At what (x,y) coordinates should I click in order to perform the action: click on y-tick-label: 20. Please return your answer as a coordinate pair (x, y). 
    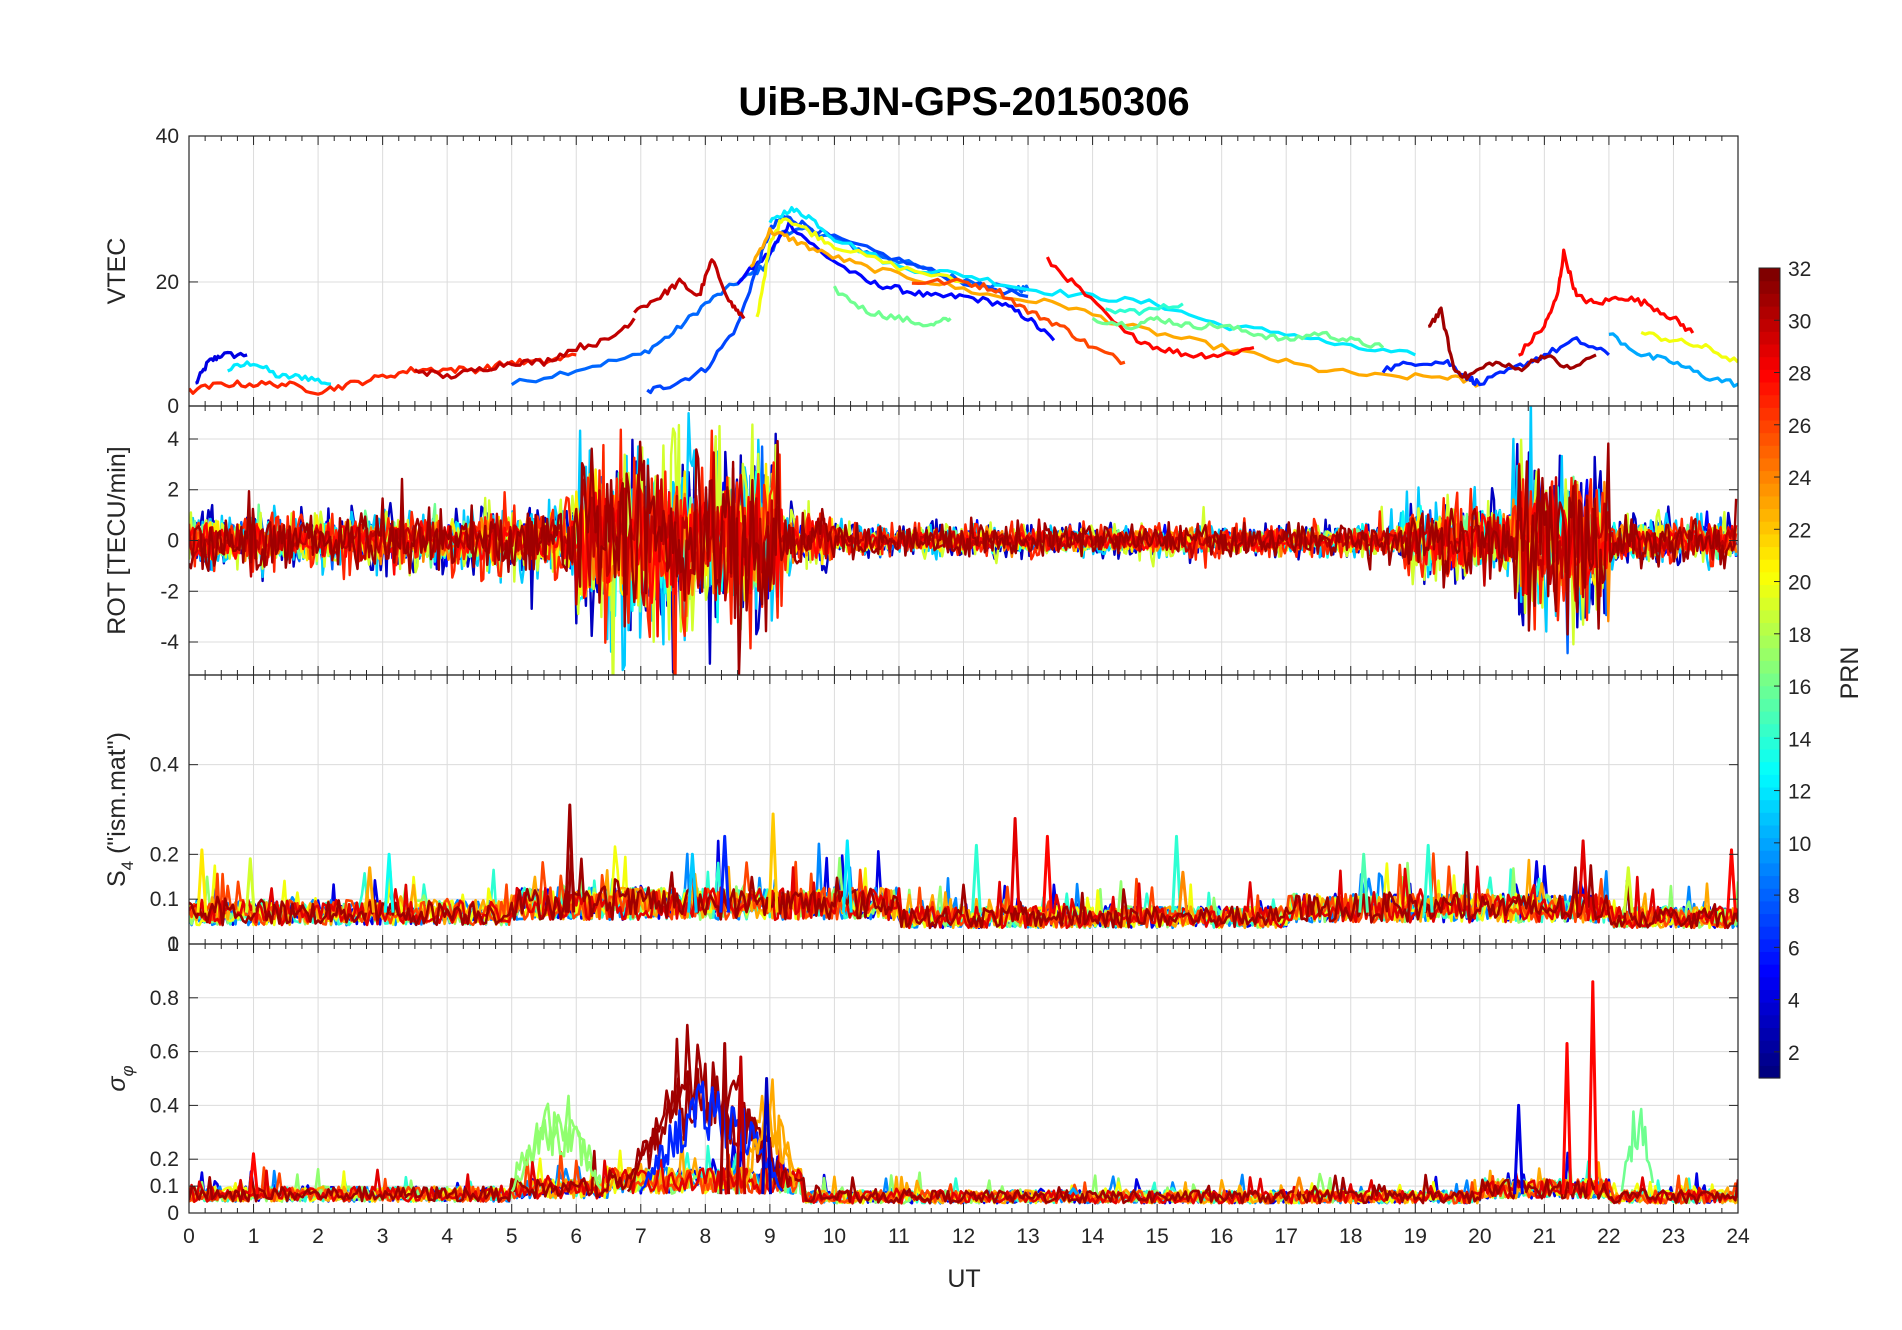
    Looking at the image, I should click on (167, 282).